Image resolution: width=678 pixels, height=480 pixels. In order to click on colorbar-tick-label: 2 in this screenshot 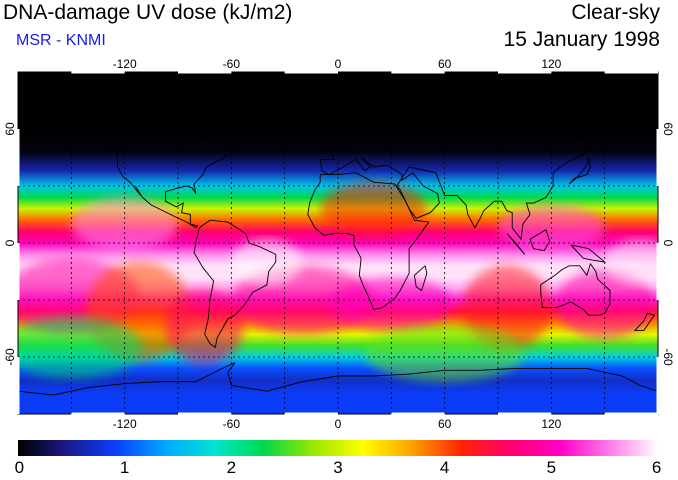, I will do `click(231, 467)`.